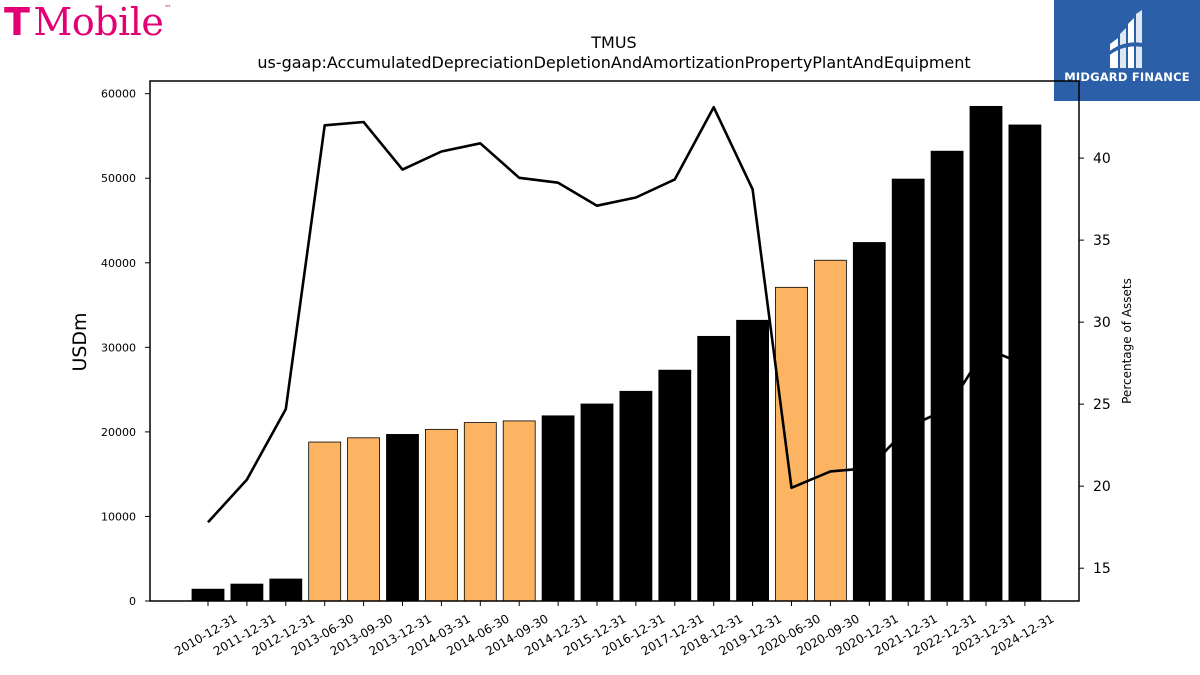  I want to click on y2-tick-labels: 15 20 25 30 35 40, so click(1095, 364).